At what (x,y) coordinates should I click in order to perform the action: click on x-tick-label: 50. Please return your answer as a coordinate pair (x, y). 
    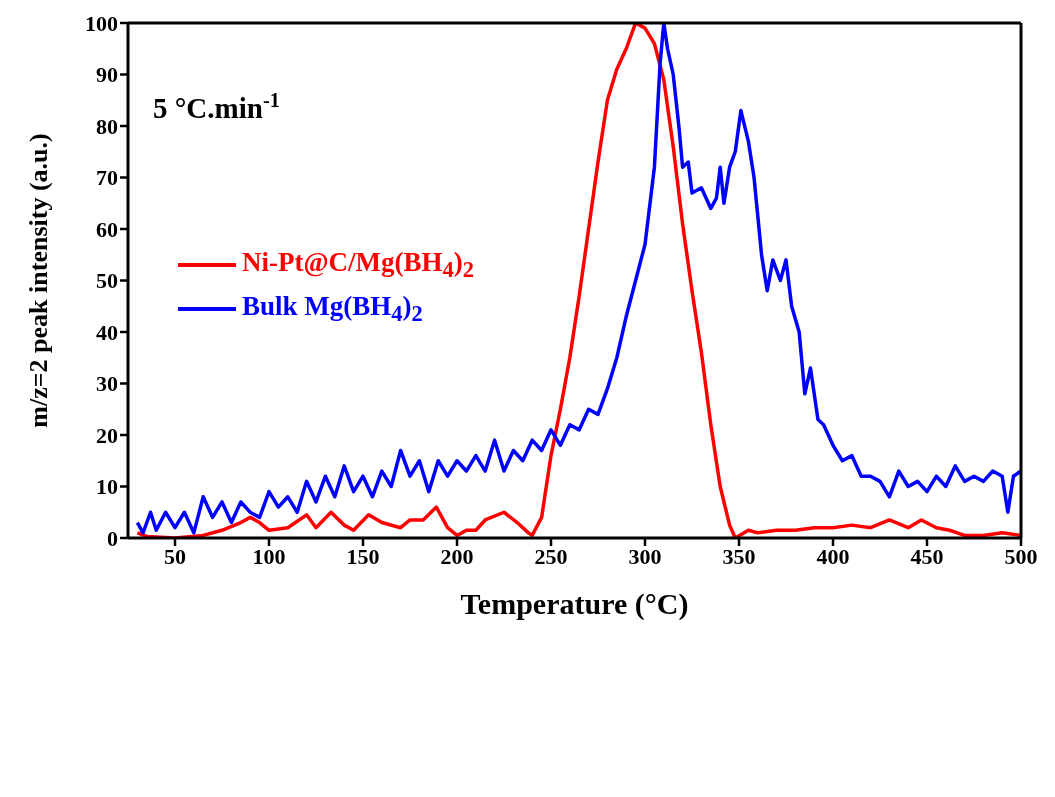
    Looking at the image, I should click on (175, 556).